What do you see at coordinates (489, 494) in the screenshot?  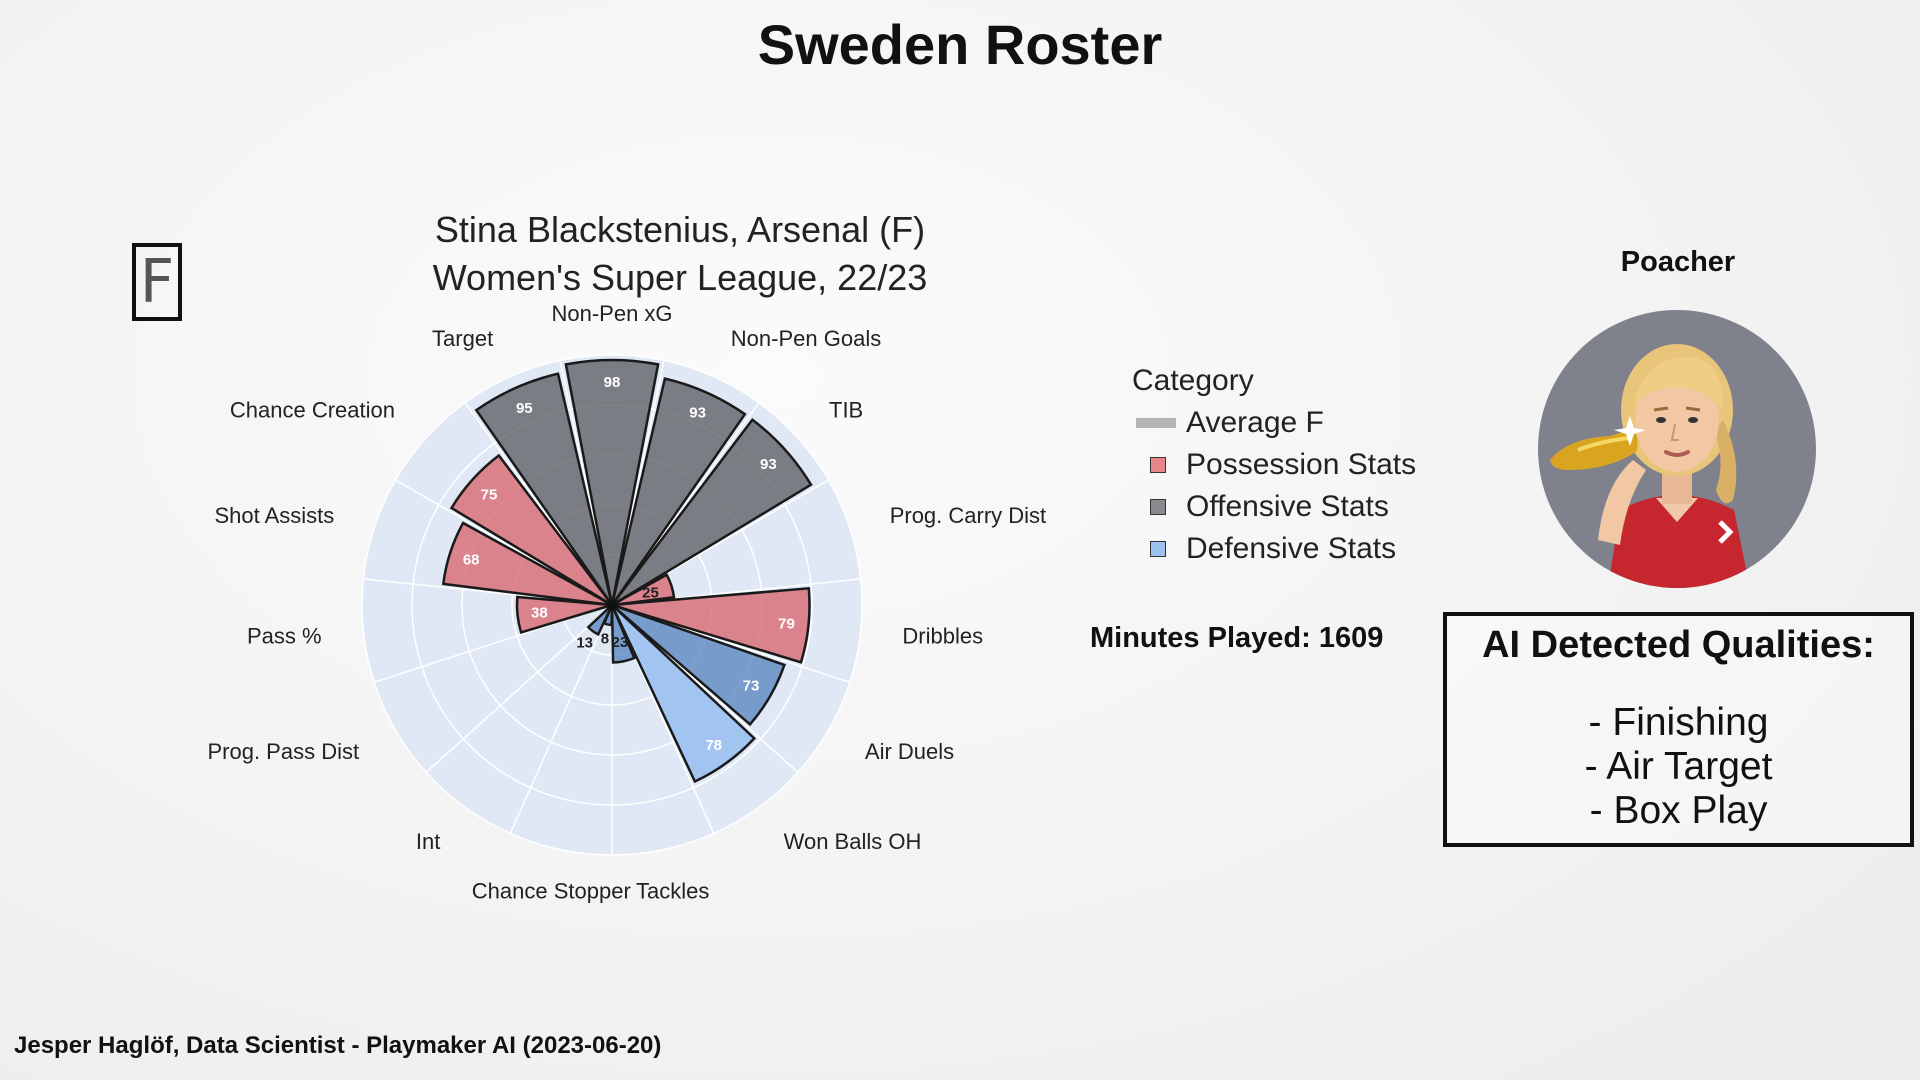 I see `value-label: 75` at bounding box center [489, 494].